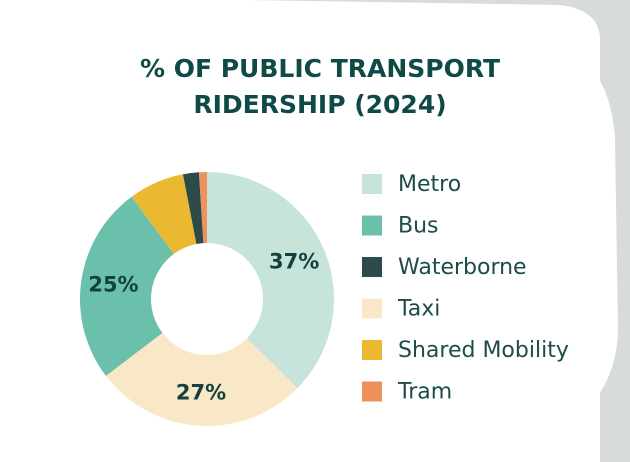 The width and height of the screenshot is (630, 462). I want to click on value-label: 27%, so click(201, 392).